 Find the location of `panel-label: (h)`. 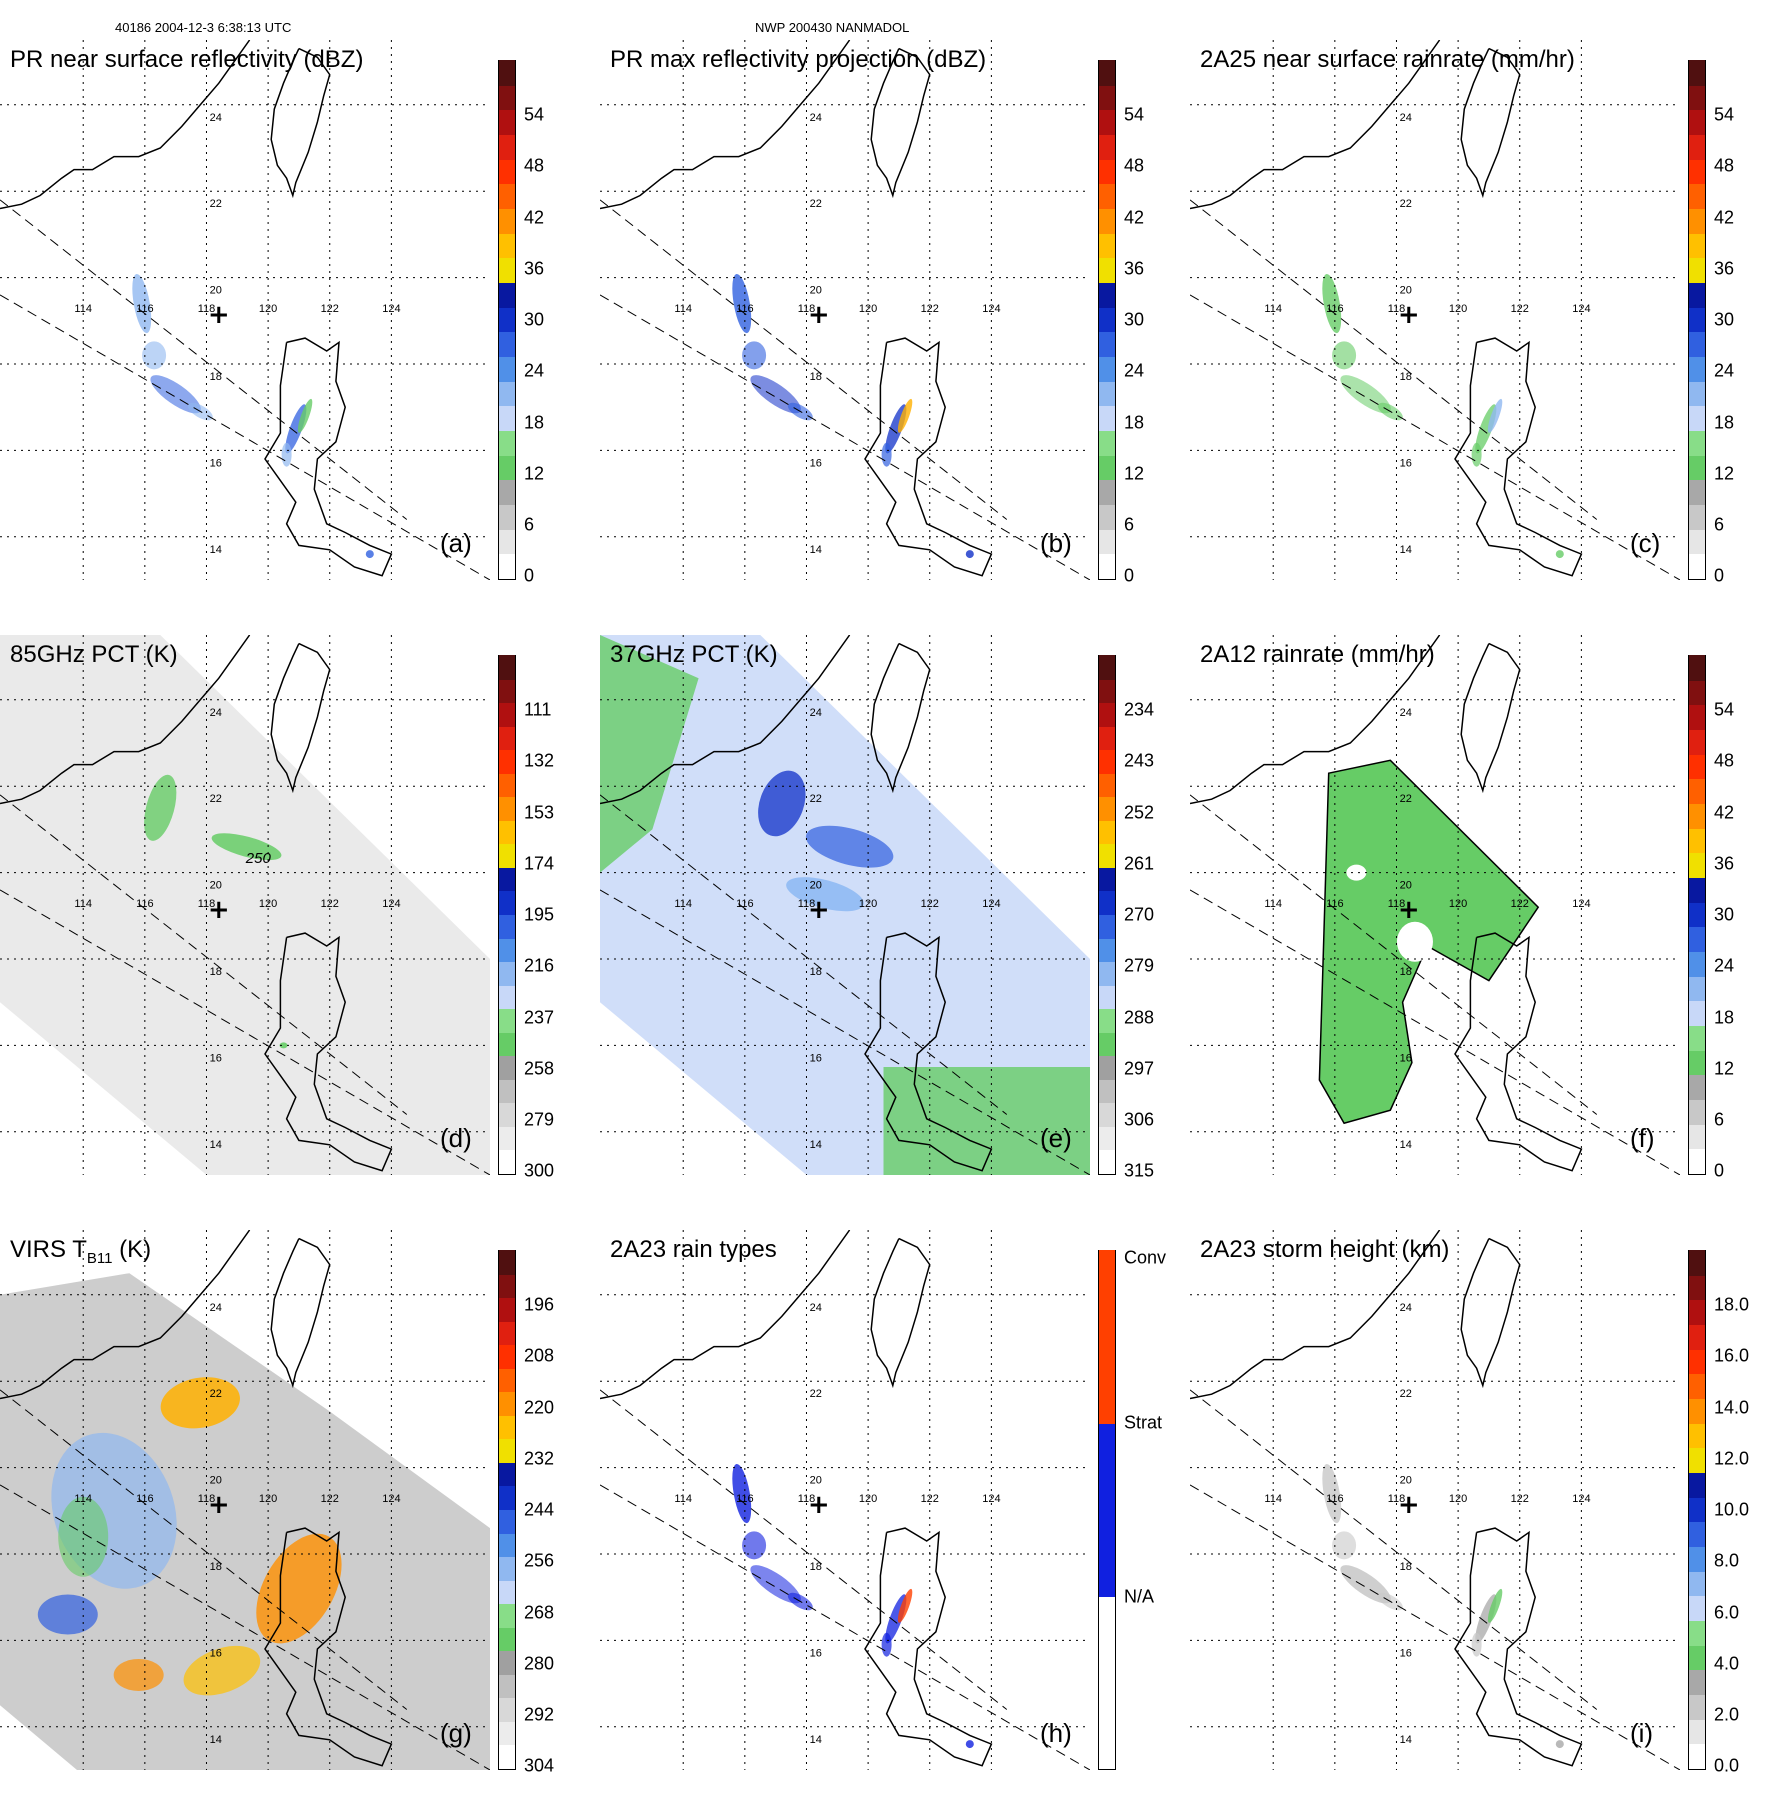

panel-label: (h) is located at coordinates (1056, 1733).